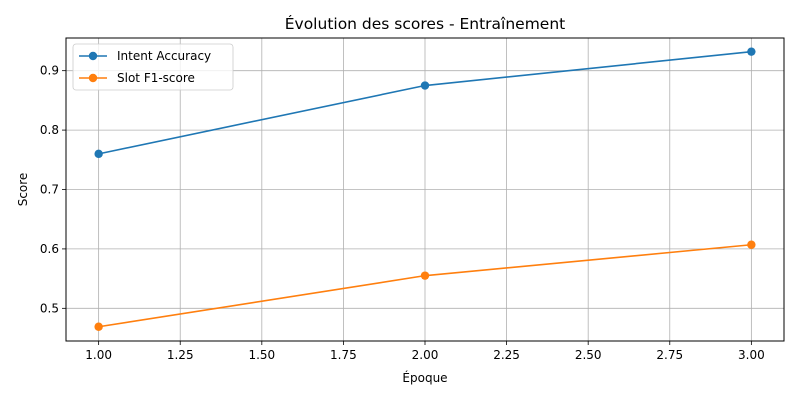  Describe the element at coordinates (425, 355) in the screenshot. I see `x-tick-label: 2.00` at that location.